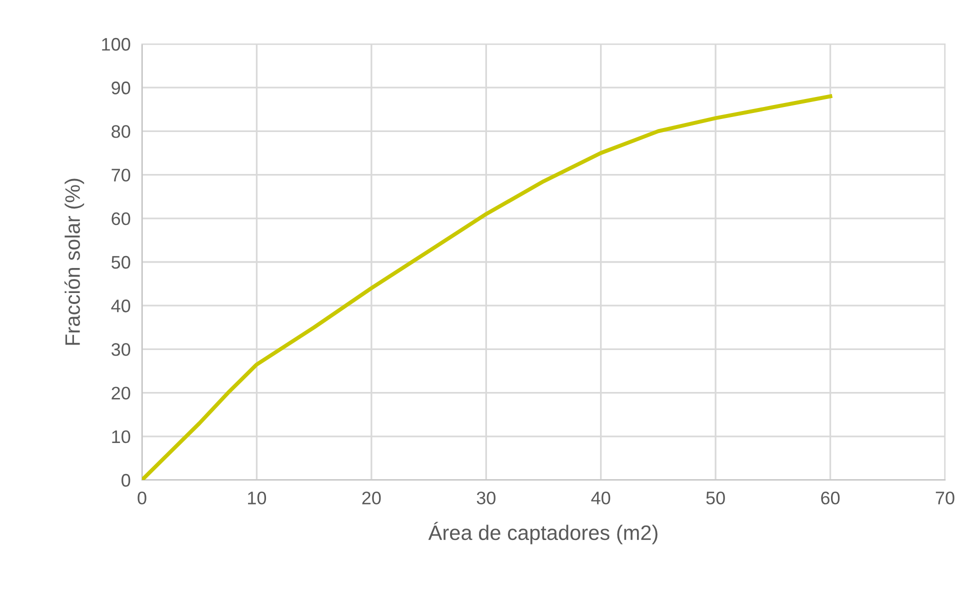 The image size is (971, 590). What do you see at coordinates (121, 262) in the screenshot?
I see `y-tick-label: 50` at bounding box center [121, 262].